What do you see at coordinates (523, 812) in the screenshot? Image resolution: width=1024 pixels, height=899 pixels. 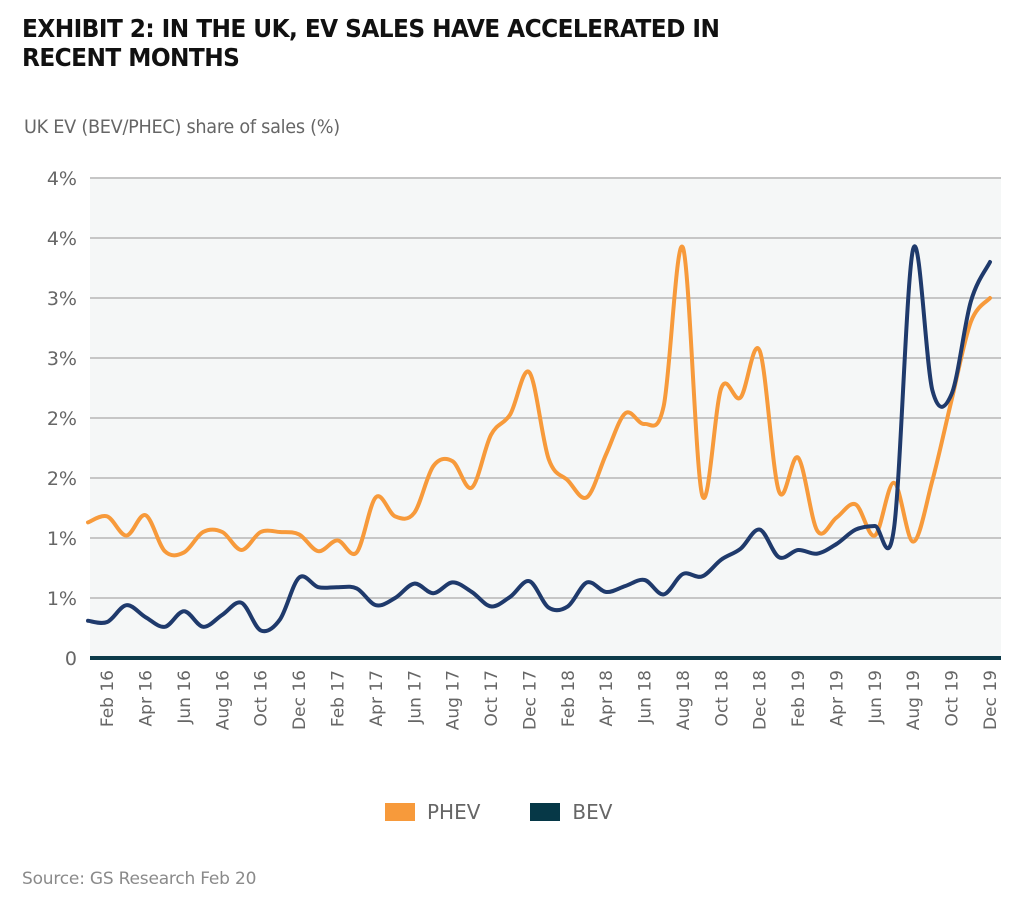 I see `legend: PHEV BEV` at bounding box center [523, 812].